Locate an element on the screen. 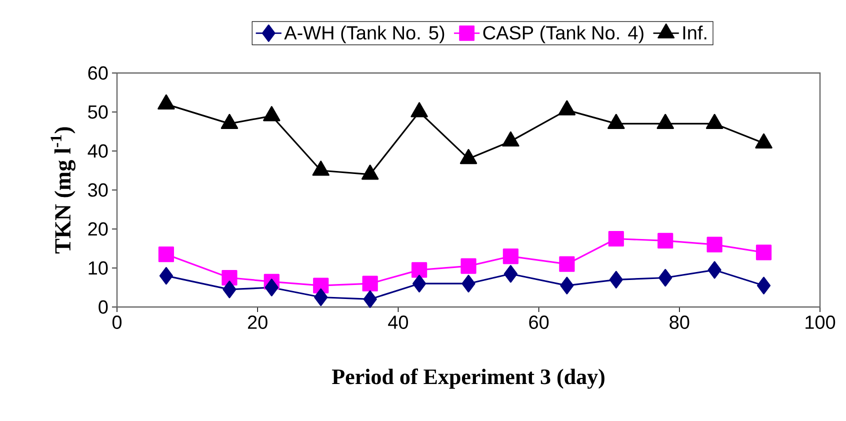 The height and width of the screenshot is (421, 846). y-tick-label: 0 is located at coordinates (103, 307).